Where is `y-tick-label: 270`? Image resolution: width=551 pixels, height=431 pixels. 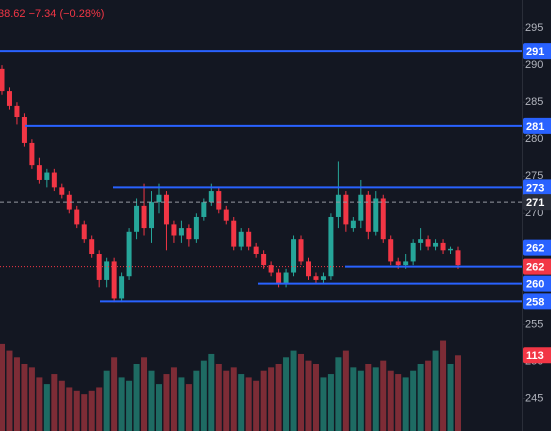 y-tick-label: 270 is located at coordinates (534, 213).